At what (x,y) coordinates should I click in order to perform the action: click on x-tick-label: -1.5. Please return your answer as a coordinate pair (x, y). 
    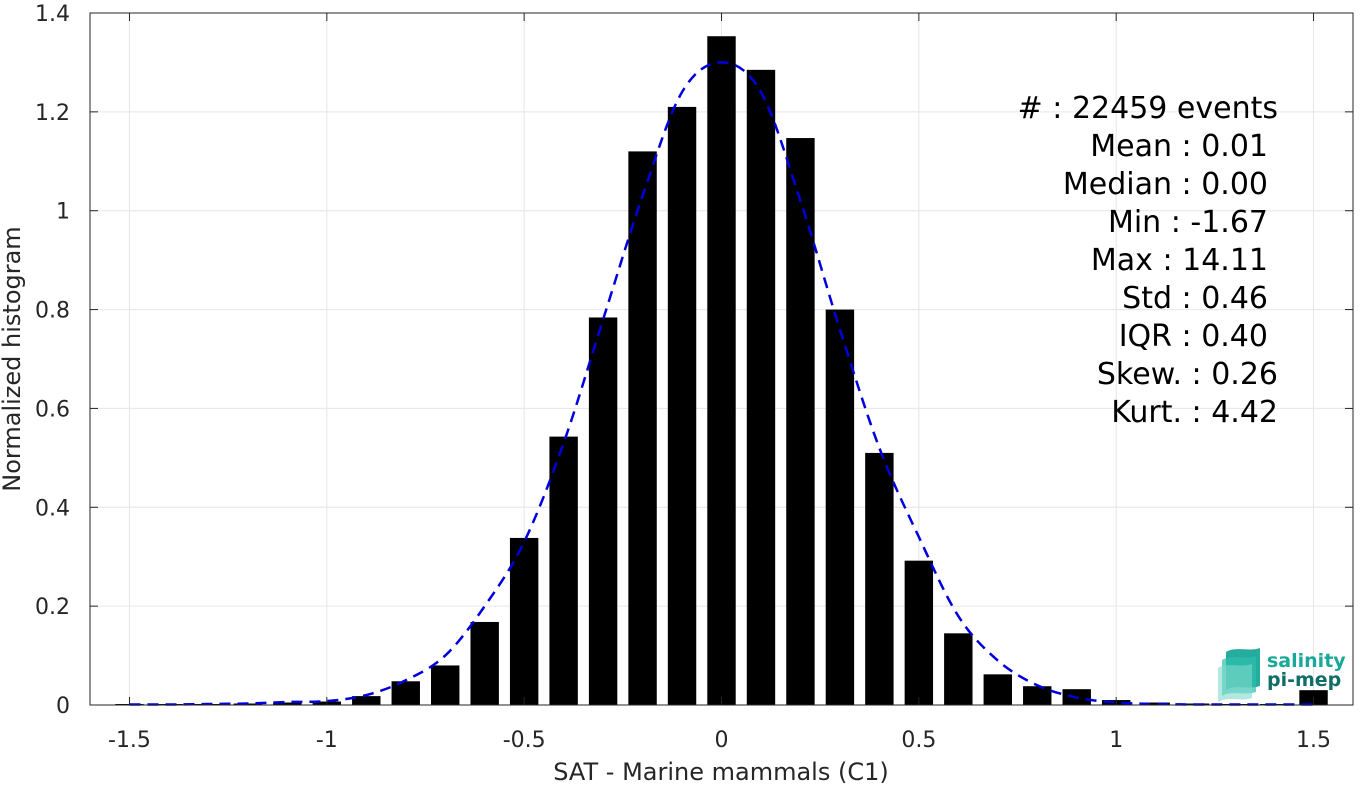
    Looking at the image, I should click on (129, 740).